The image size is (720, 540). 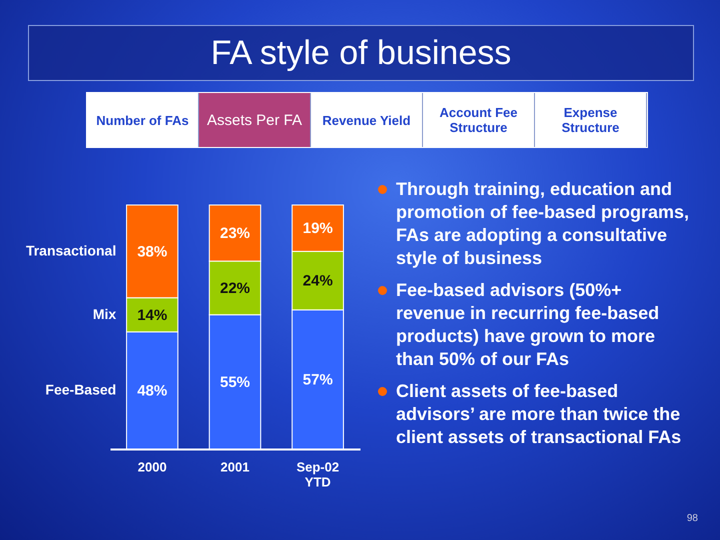 What do you see at coordinates (692, 518) in the screenshot?
I see `text: 98` at bounding box center [692, 518].